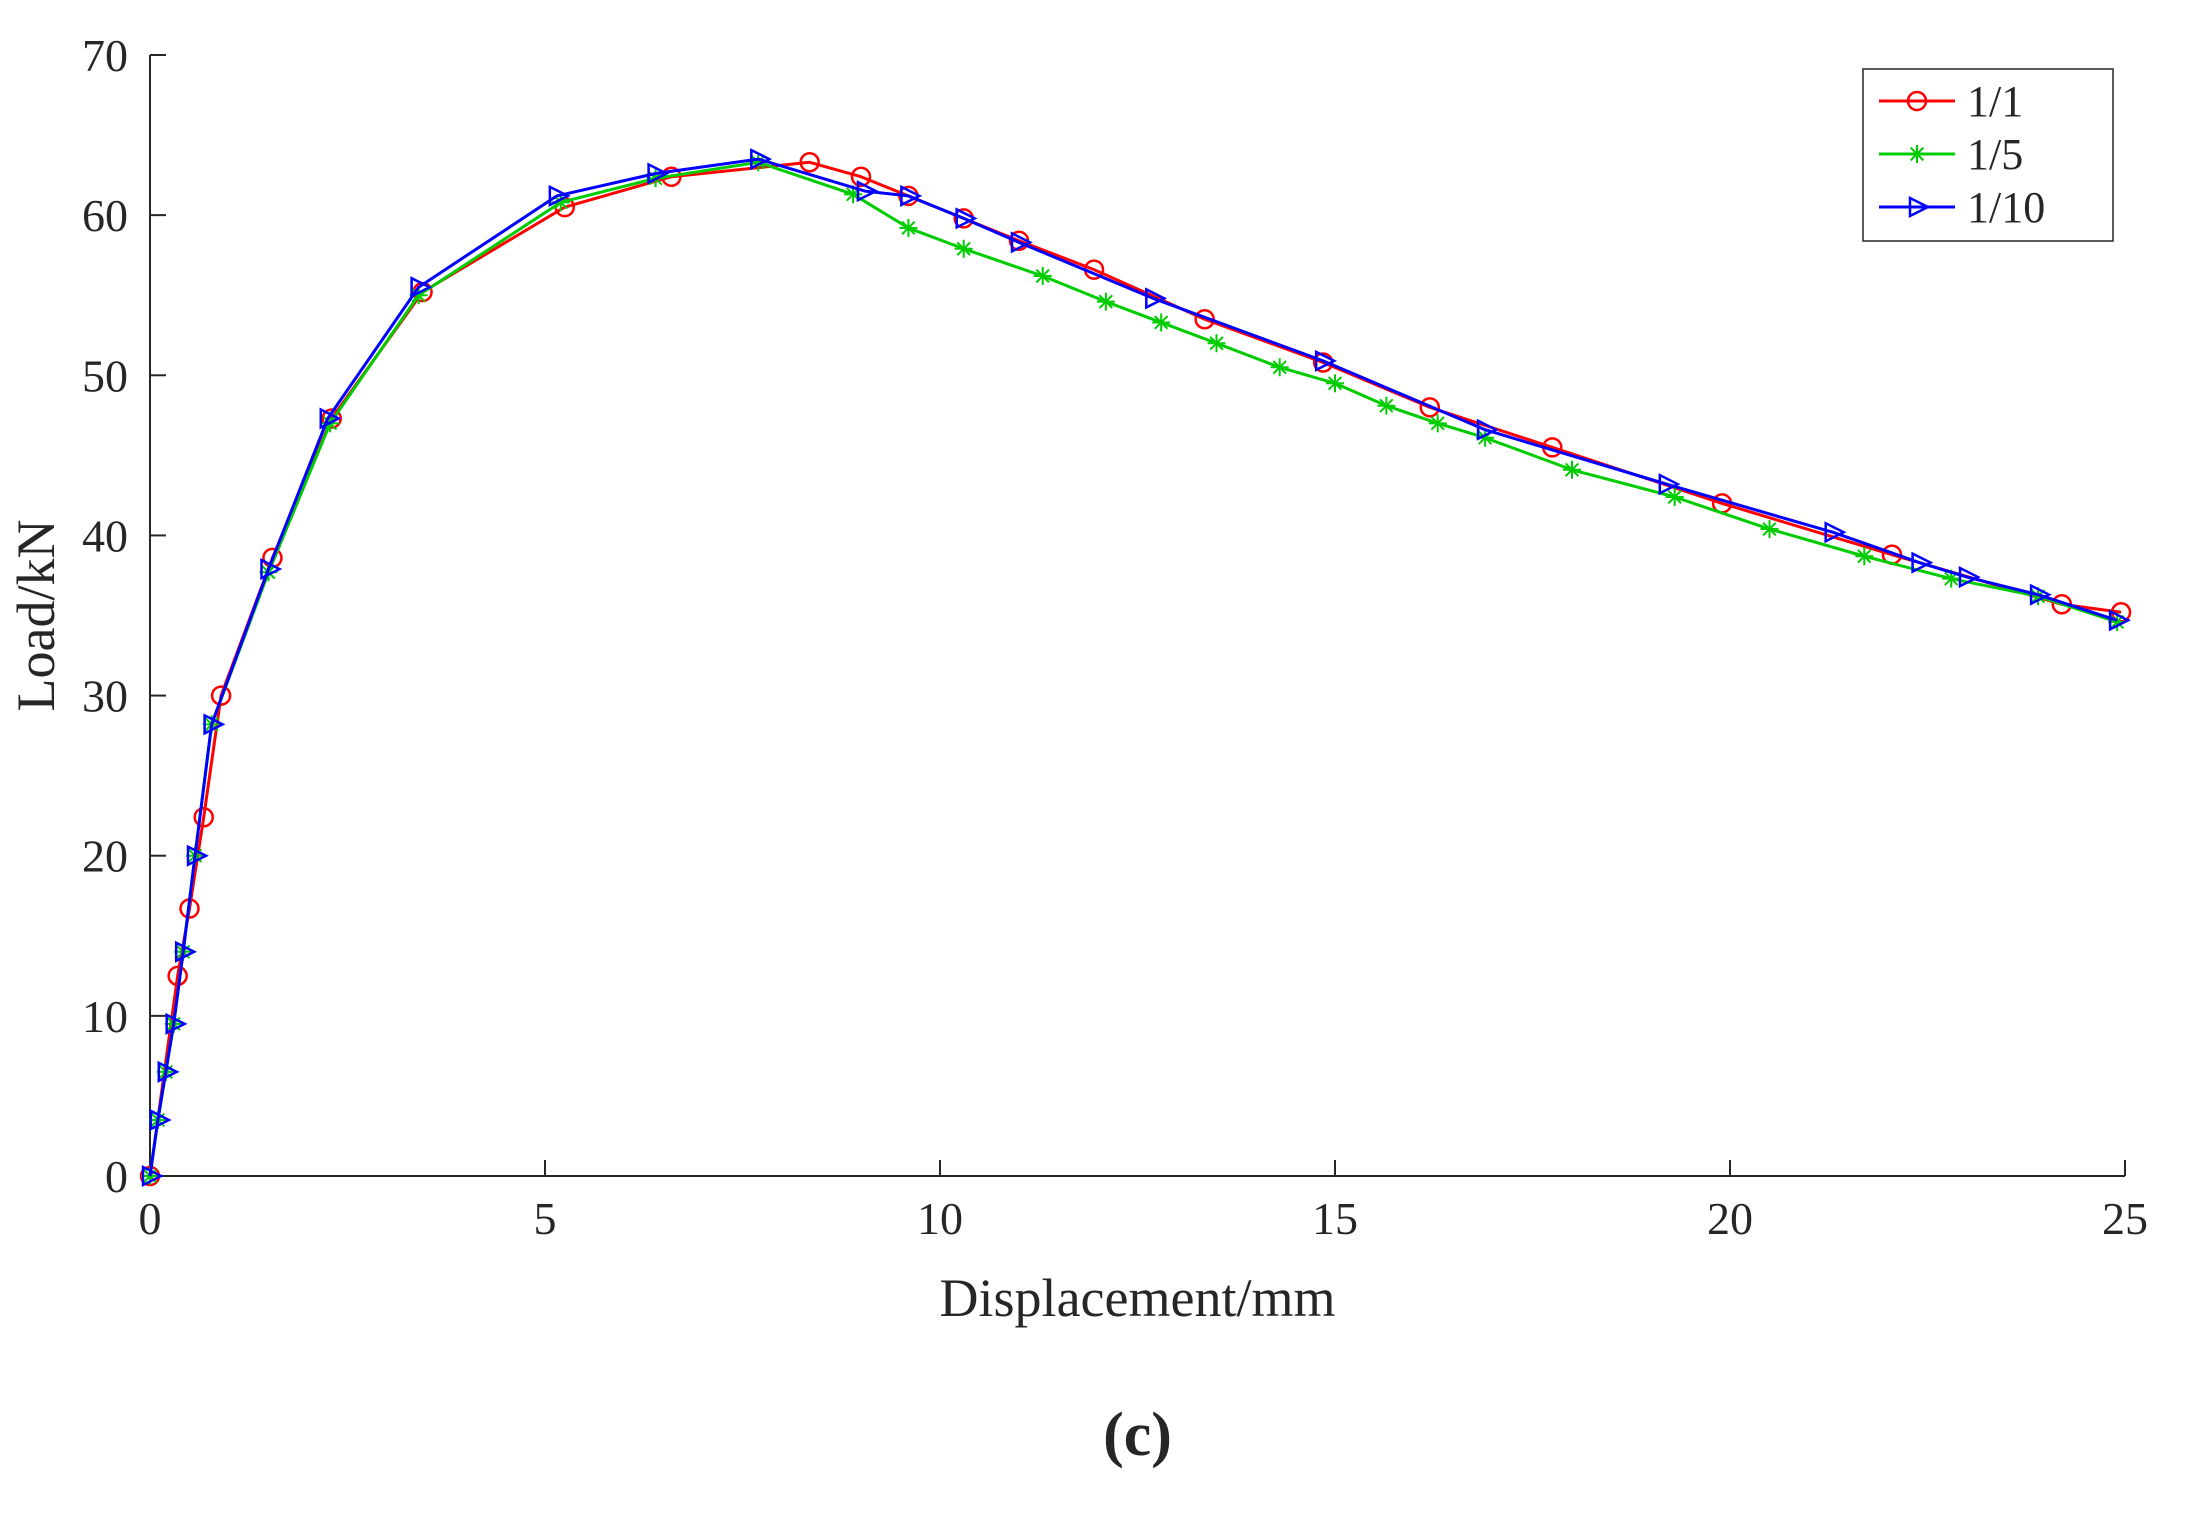 The image size is (2197, 1514). What do you see at coordinates (105, 696) in the screenshot?
I see `y-tick-label: 30` at bounding box center [105, 696].